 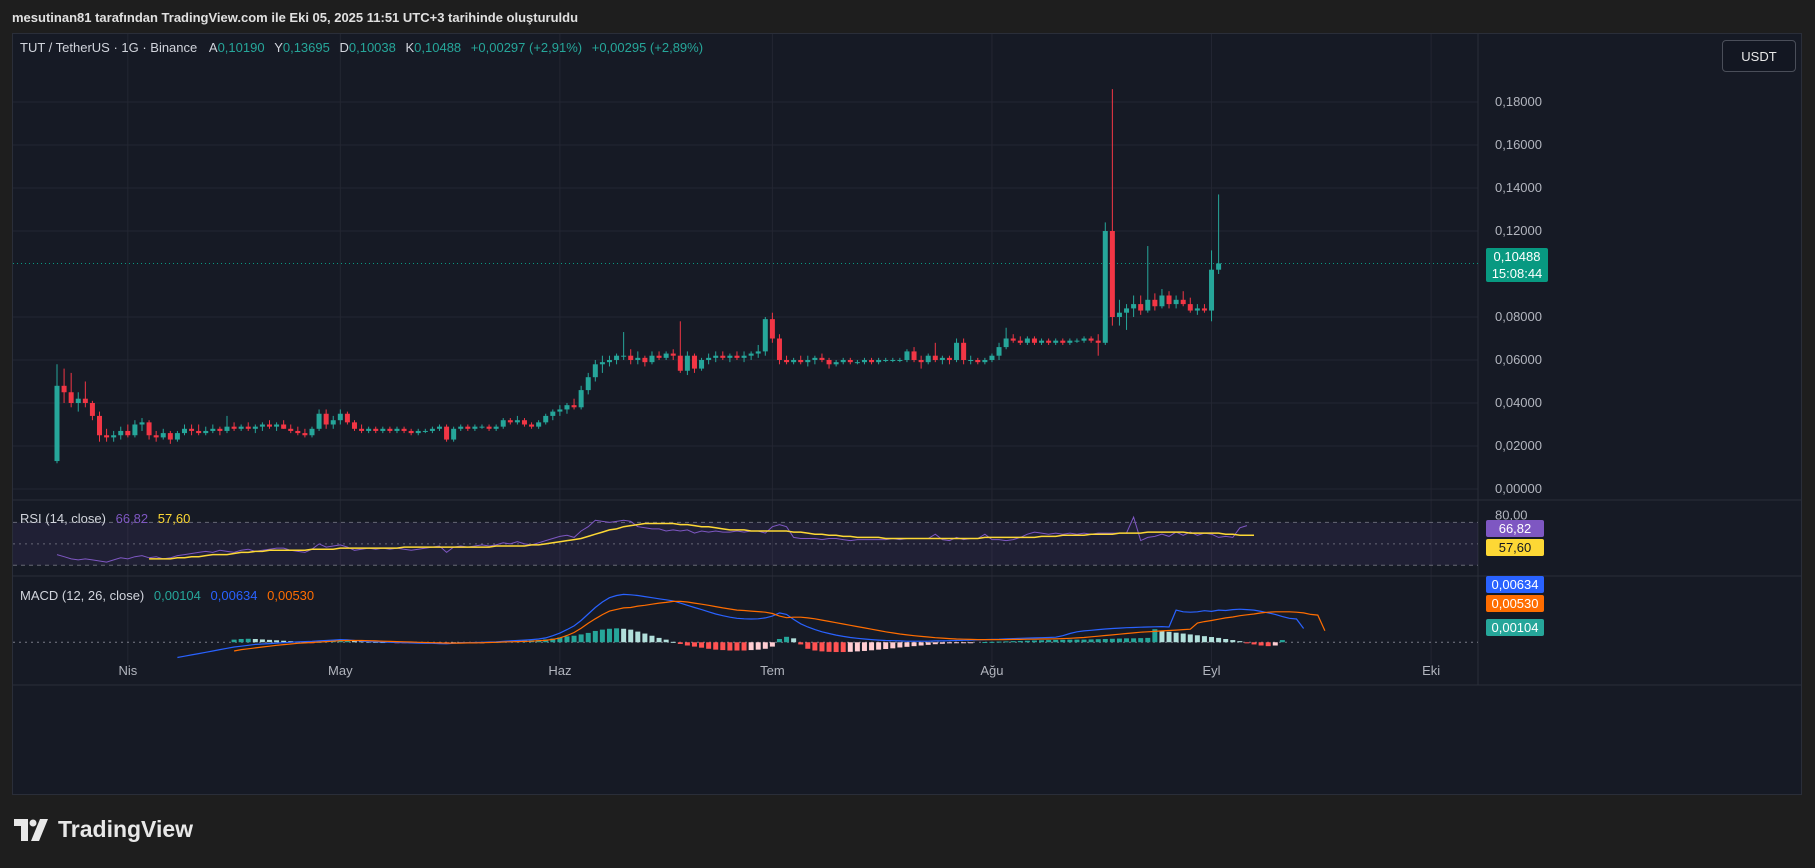 I want to click on macd-line-value: 0,00634, so click(x=234, y=595).